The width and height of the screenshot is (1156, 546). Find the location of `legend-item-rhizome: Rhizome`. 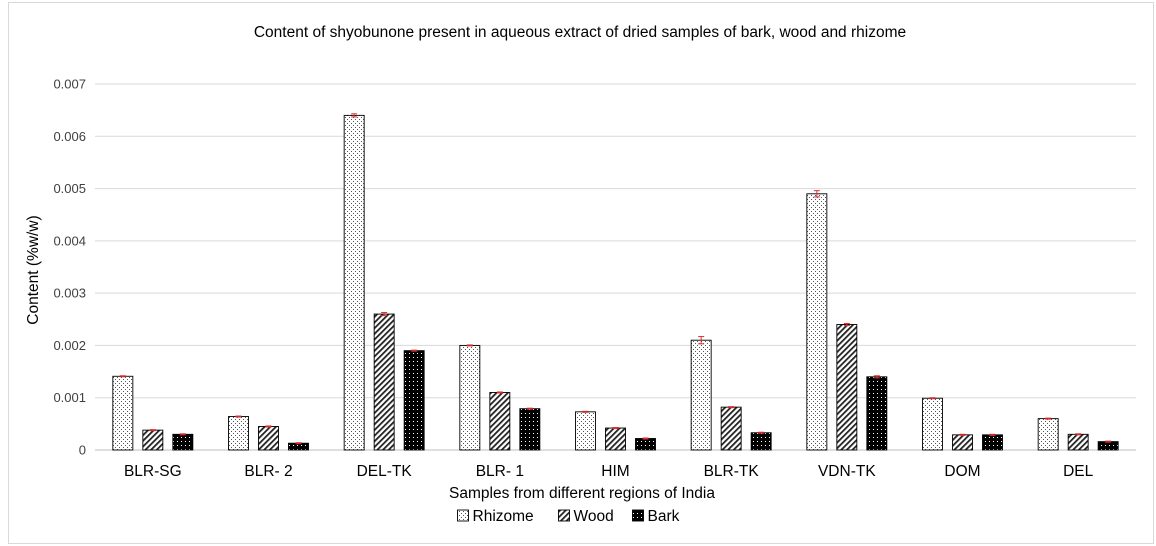

legend-item-rhizome: Rhizome is located at coordinates (495, 516).